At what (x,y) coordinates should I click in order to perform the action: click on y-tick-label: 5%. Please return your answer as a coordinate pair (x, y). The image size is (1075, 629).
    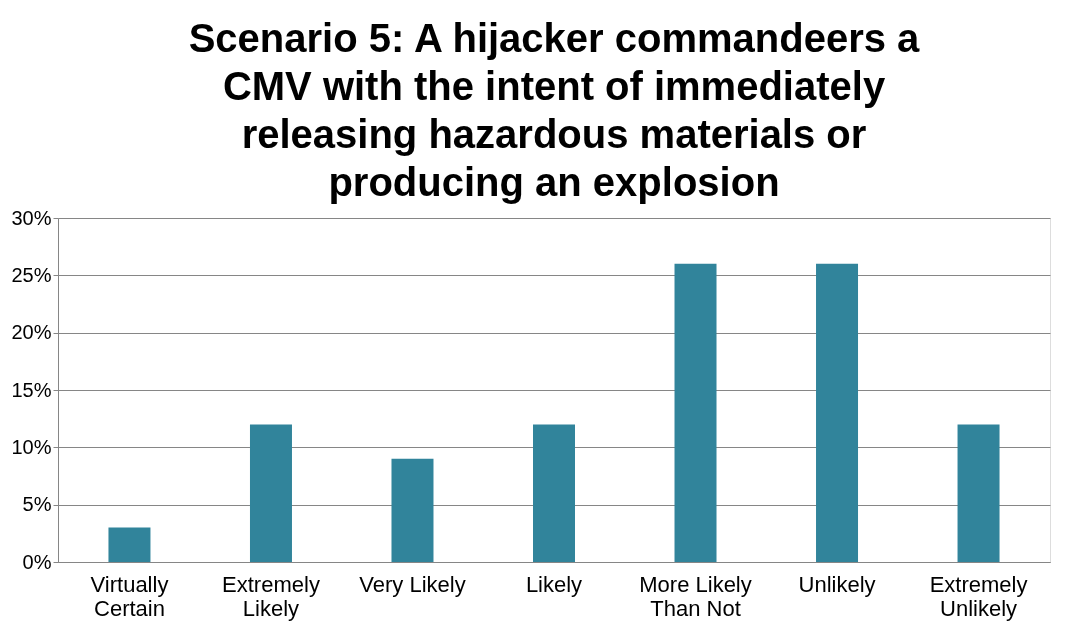
    Looking at the image, I should click on (37, 504).